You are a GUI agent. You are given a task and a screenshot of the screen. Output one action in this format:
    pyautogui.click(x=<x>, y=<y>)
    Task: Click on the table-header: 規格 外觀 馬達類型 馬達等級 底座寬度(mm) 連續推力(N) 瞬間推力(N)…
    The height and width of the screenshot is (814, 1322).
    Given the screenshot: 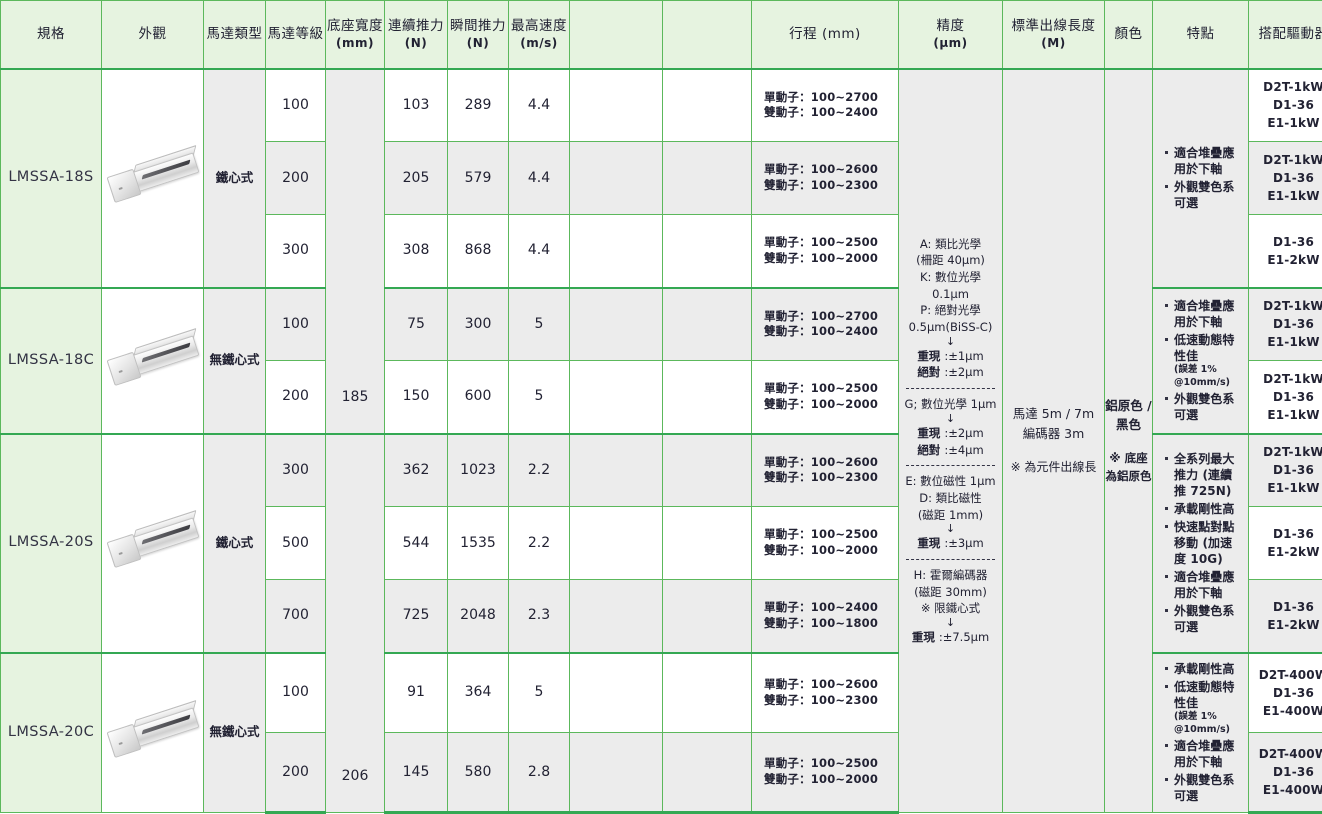 What is the action you would take?
    pyautogui.click(x=661, y=35)
    